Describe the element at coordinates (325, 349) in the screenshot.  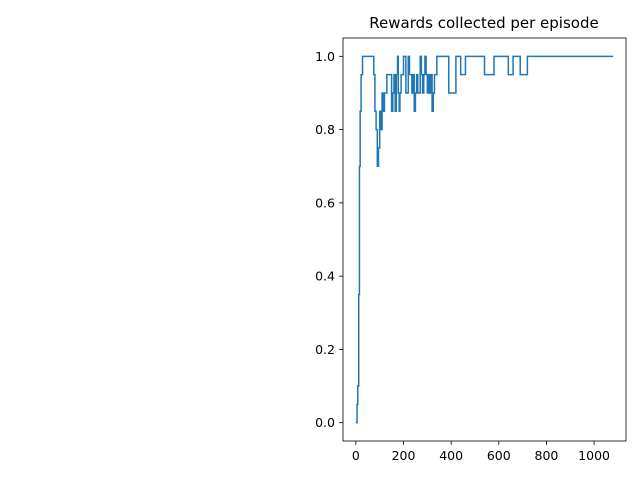
I see `y-tick-label: 0.2` at that location.